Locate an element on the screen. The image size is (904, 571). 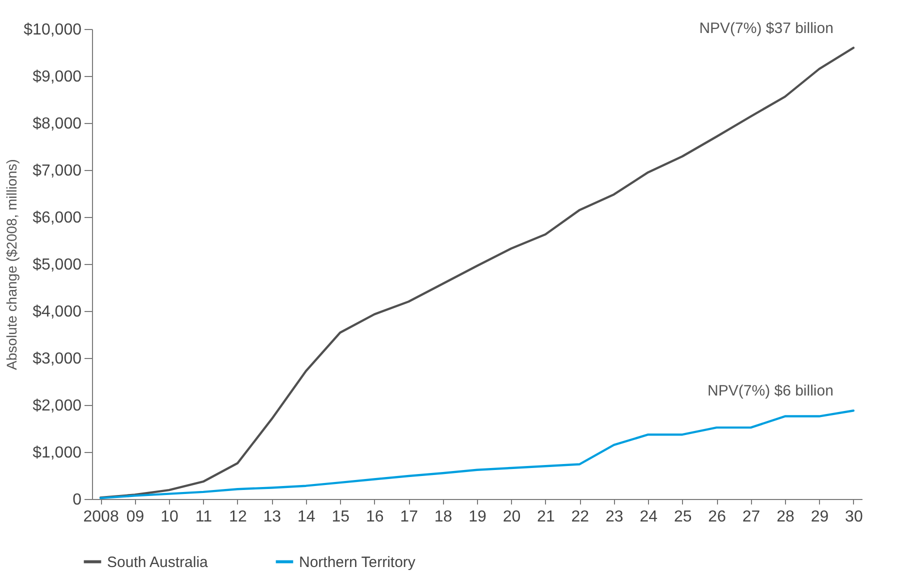
x-tick-label: 24 is located at coordinates (649, 517).